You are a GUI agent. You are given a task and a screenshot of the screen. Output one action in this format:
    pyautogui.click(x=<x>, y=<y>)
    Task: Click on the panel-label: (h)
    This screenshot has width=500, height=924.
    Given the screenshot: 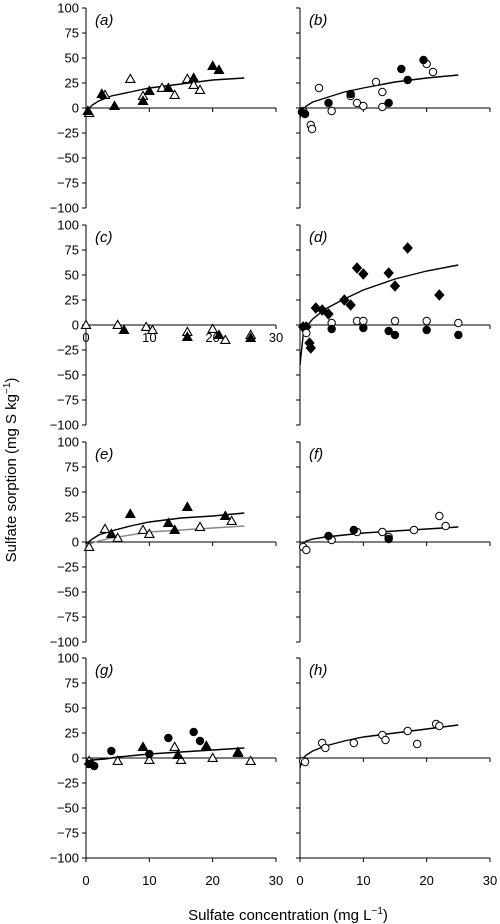 What is the action you would take?
    pyautogui.click(x=318, y=670)
    